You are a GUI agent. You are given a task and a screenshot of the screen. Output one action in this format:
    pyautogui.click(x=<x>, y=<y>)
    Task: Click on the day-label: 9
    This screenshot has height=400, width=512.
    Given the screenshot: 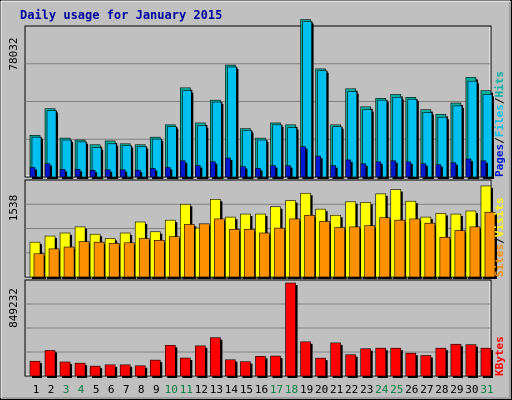 What is the action you would take?
    pyautogui.click(x=156, y=389)
    